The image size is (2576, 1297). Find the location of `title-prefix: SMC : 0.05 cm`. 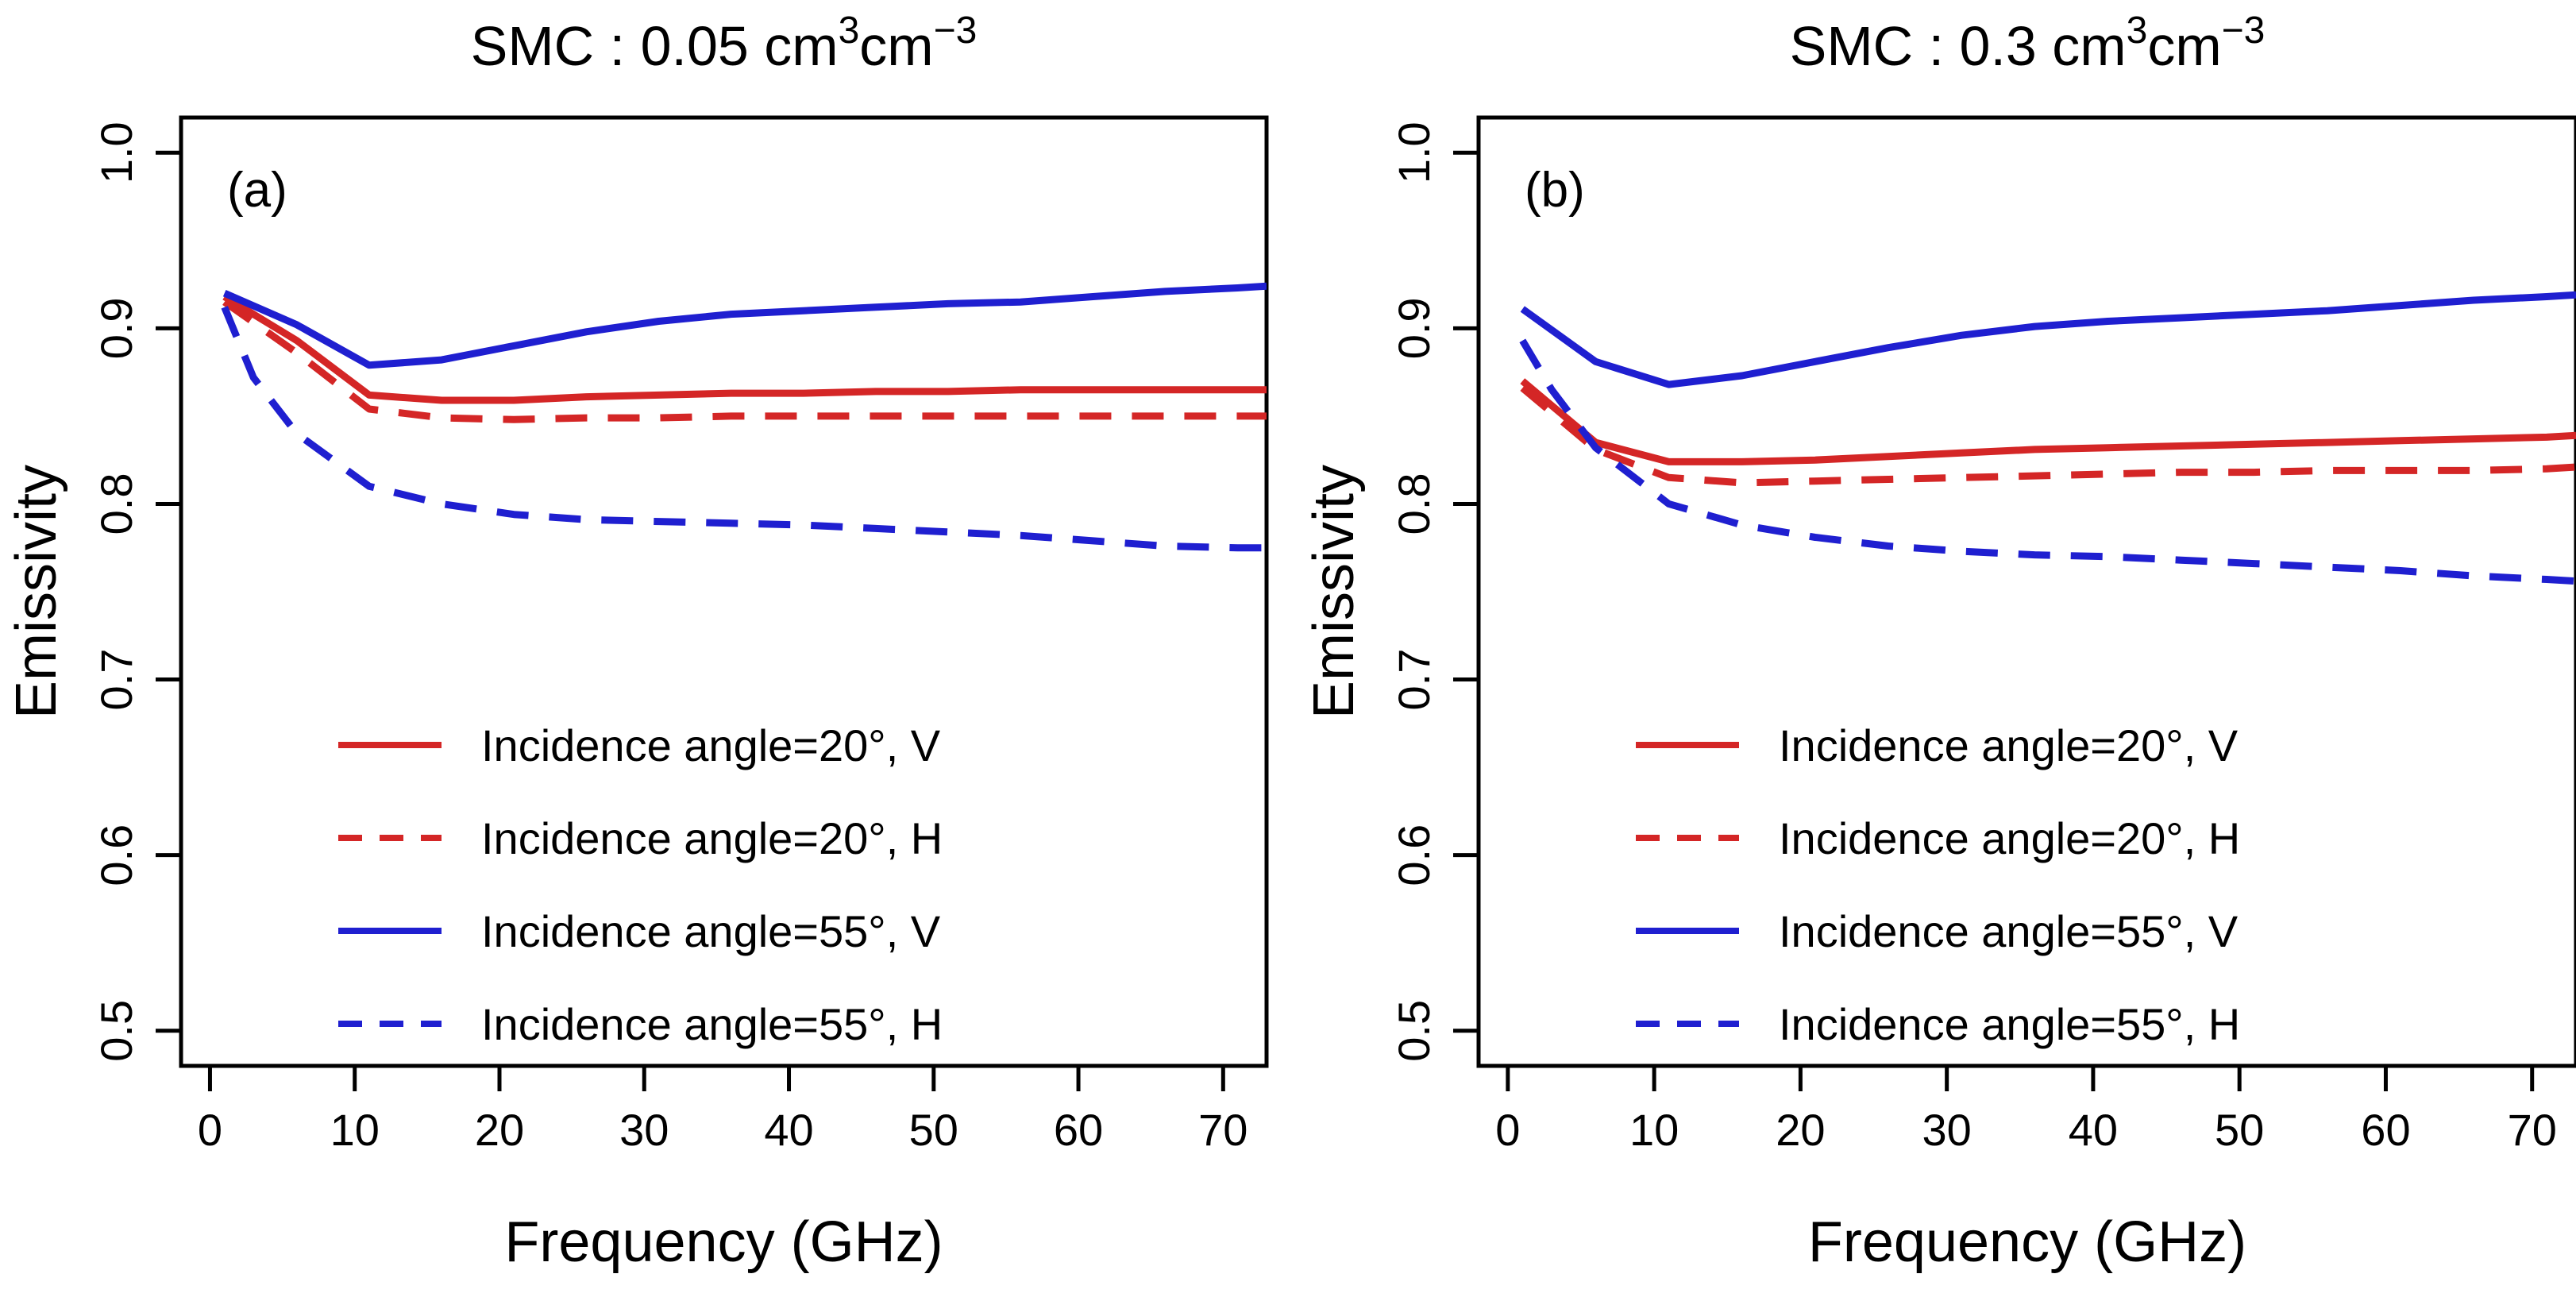

title-prefix: SMC : 0.05 cm is located at coordinates (655, 46).